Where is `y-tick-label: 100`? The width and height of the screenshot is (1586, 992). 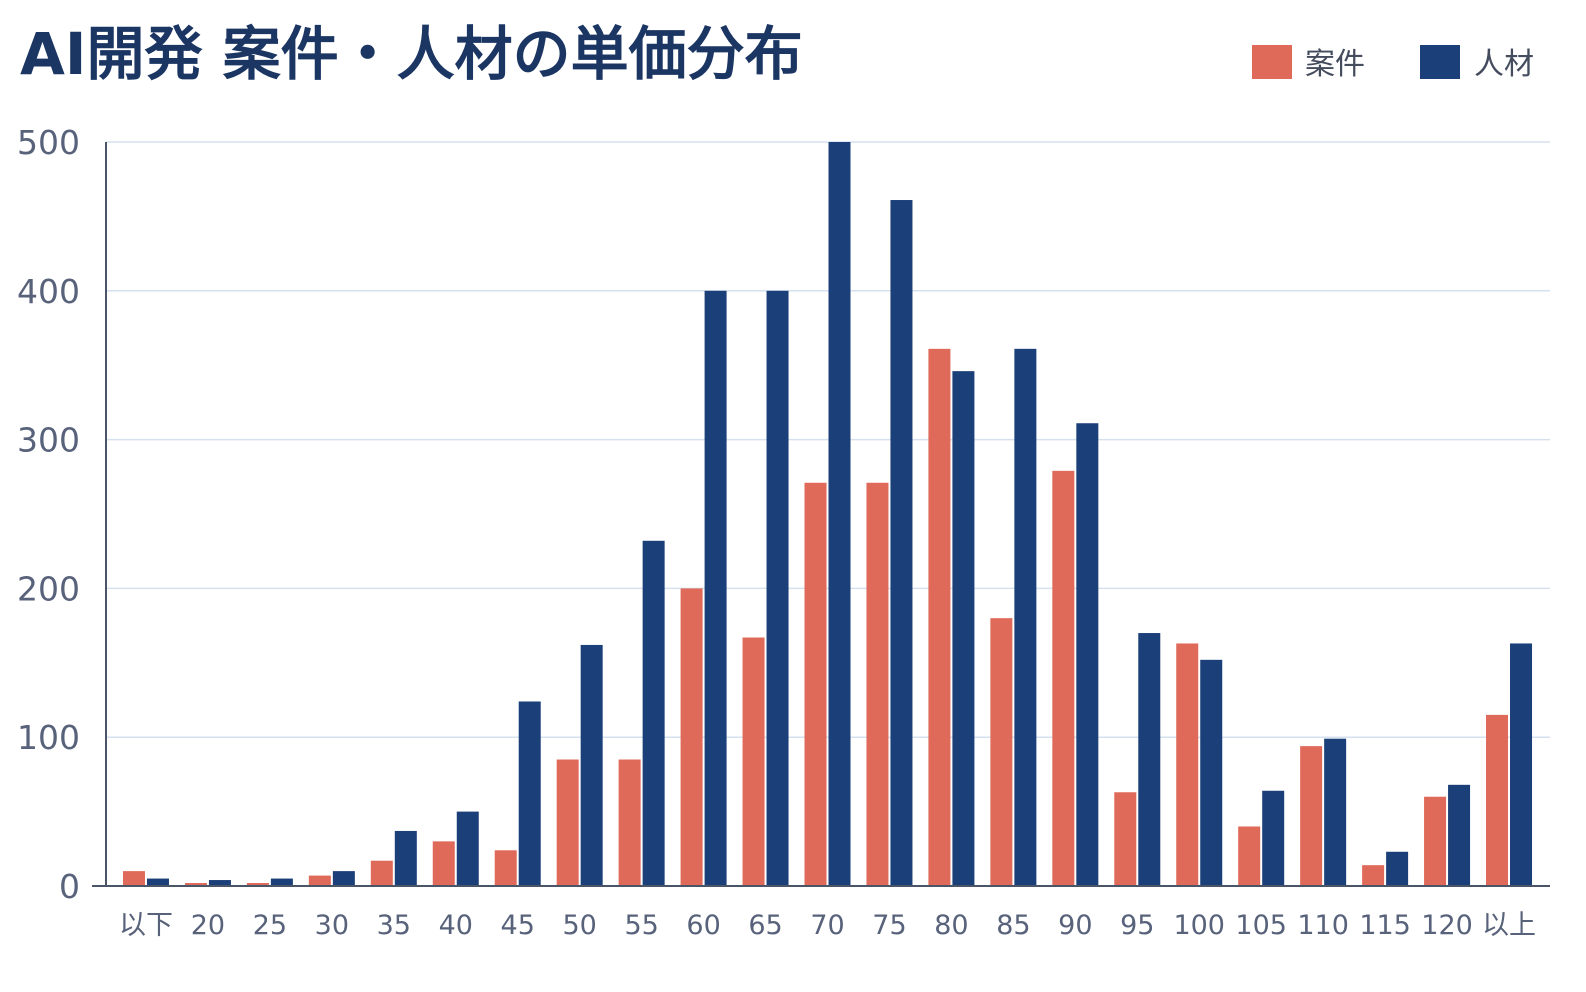
y-tick-label: 100 is located at coordinates (48, 737).